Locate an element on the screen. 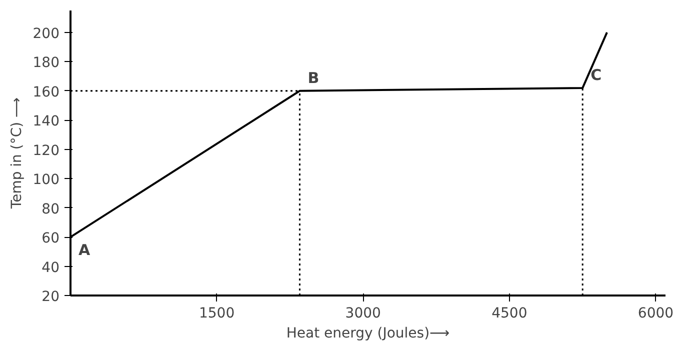  x-tick-label: 3000 is located at coordinates (363, 314).